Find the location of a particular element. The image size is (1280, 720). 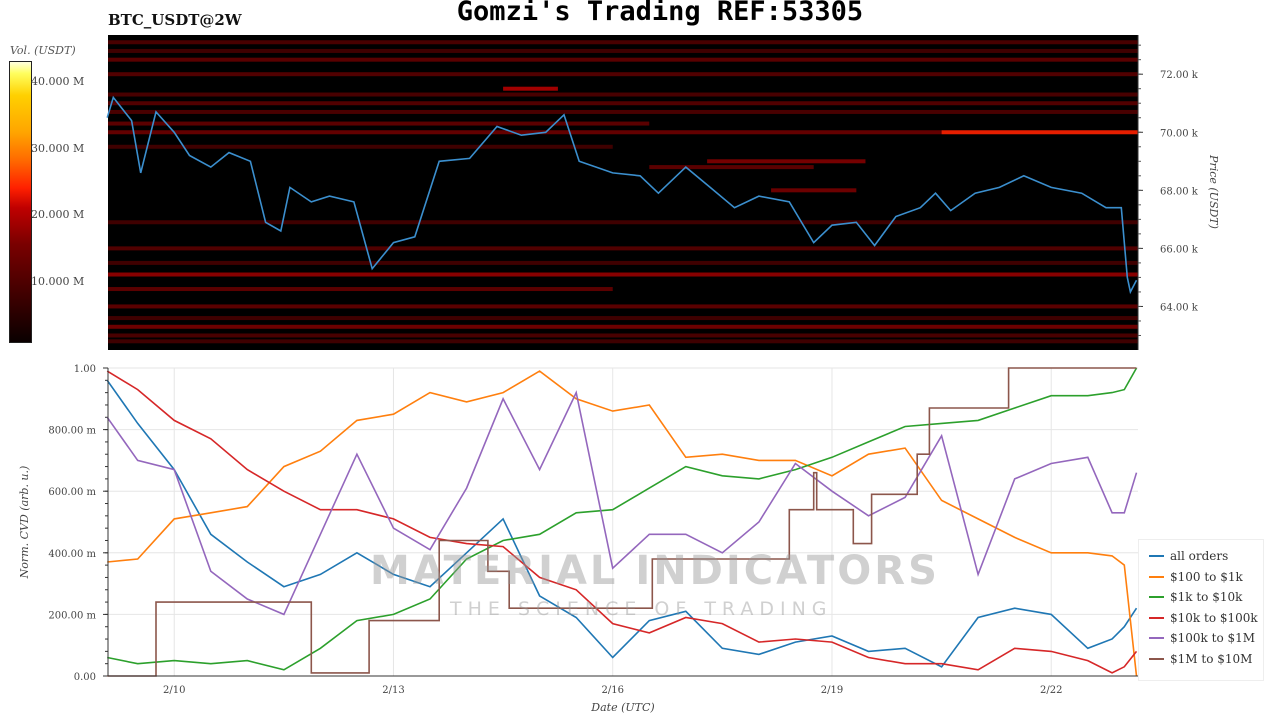

date-tick-label: 2/16 is located at coordinates (612, 690).